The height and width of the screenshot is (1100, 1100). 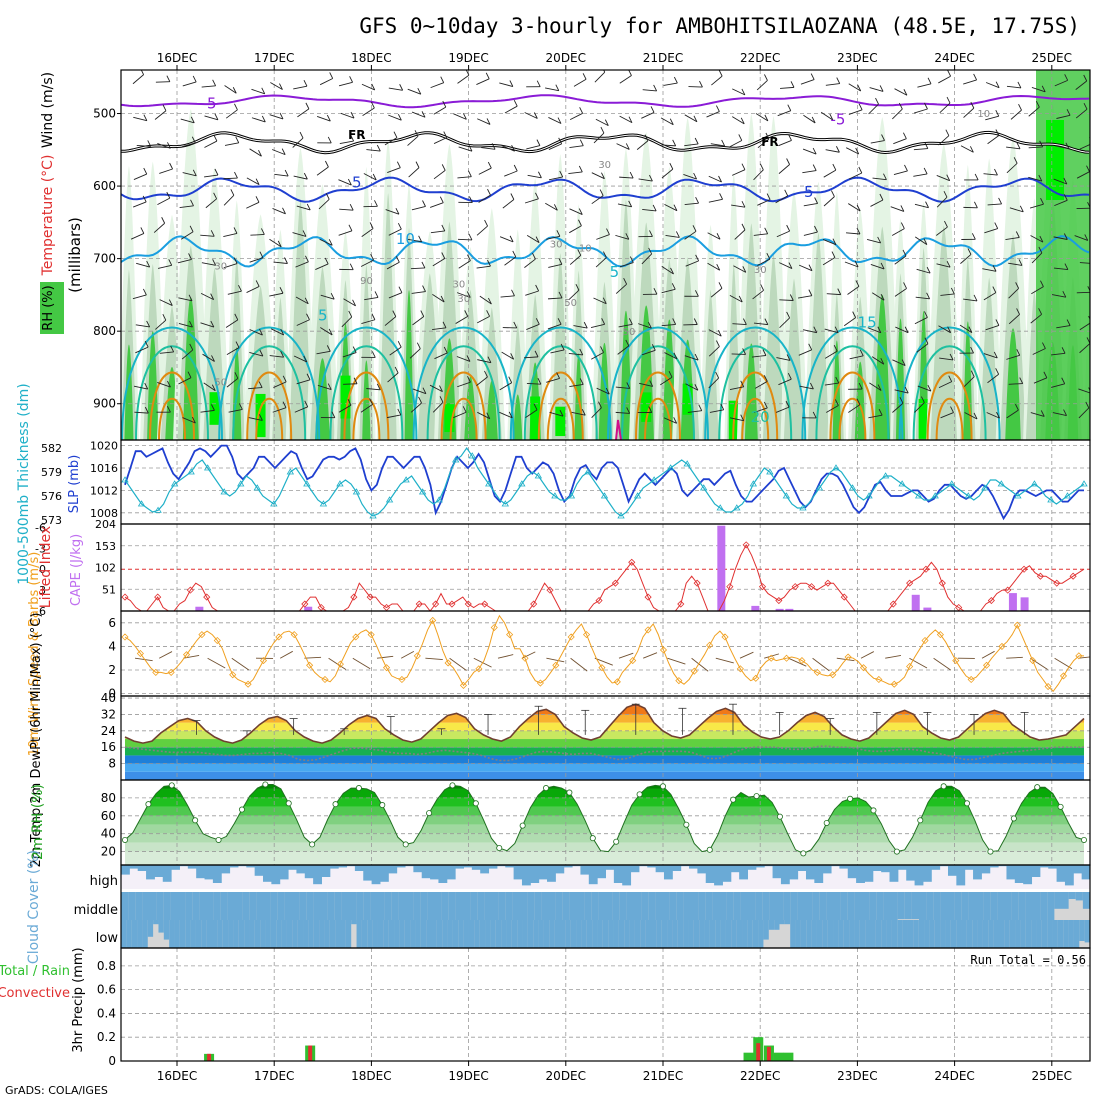 I want to click on y-tick-label: 16, so click(x=108, y=747).